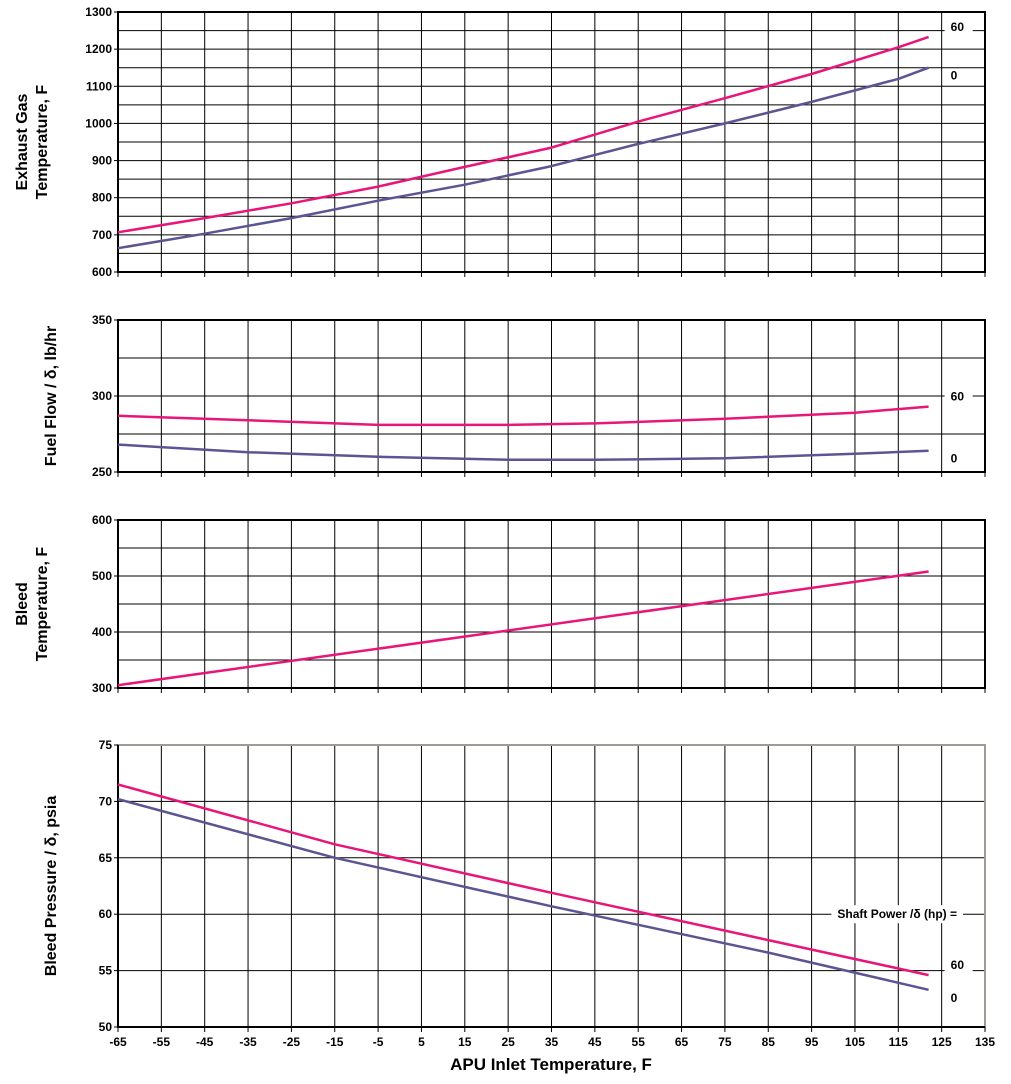 Image resolution: width=1011 pixels, height=1084 pixels. Describe the element at coordinates (118, 1042) in the screenshot. I see `x-tick-label: -65` at that location.